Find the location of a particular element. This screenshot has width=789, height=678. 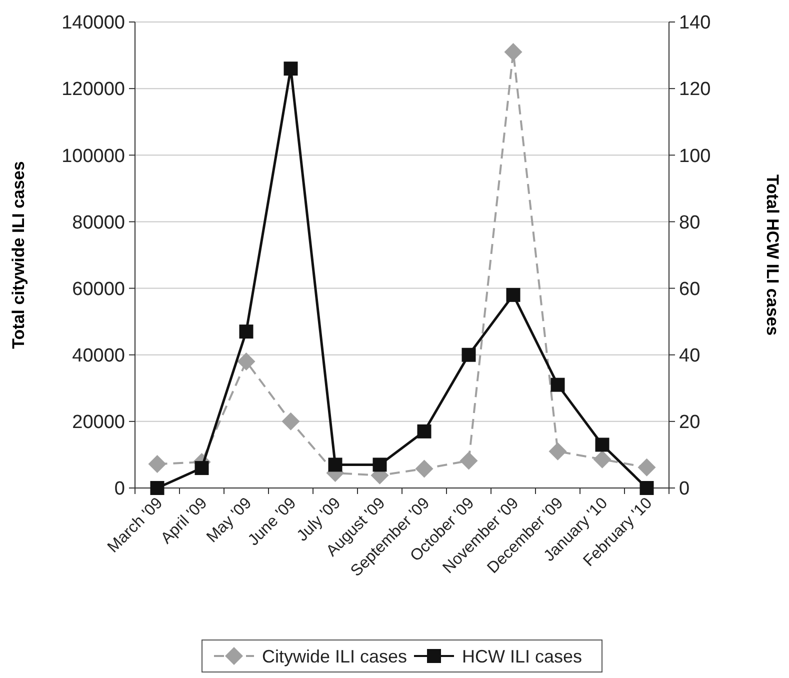

y-axis-title: Total citywide ILI cases is located at coordinates (18, 255).